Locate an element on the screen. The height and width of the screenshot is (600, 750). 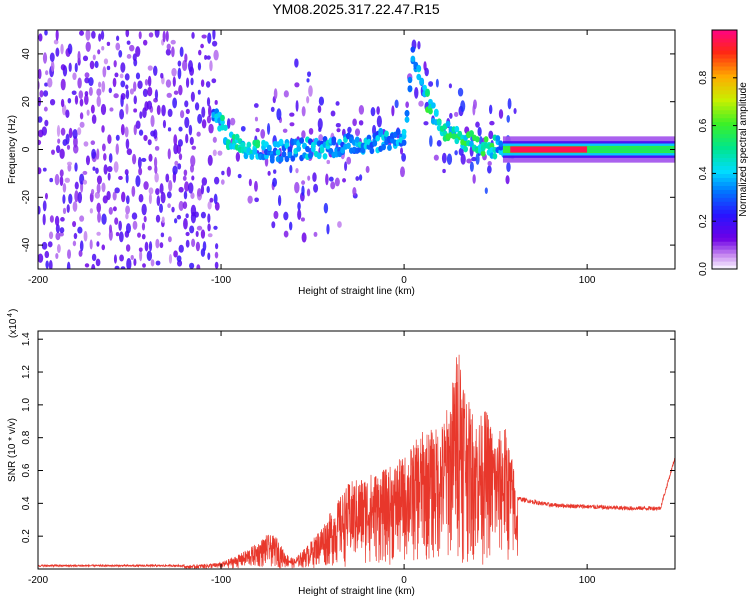
x-tick-label: 0 is located at coordinates (404, 280).